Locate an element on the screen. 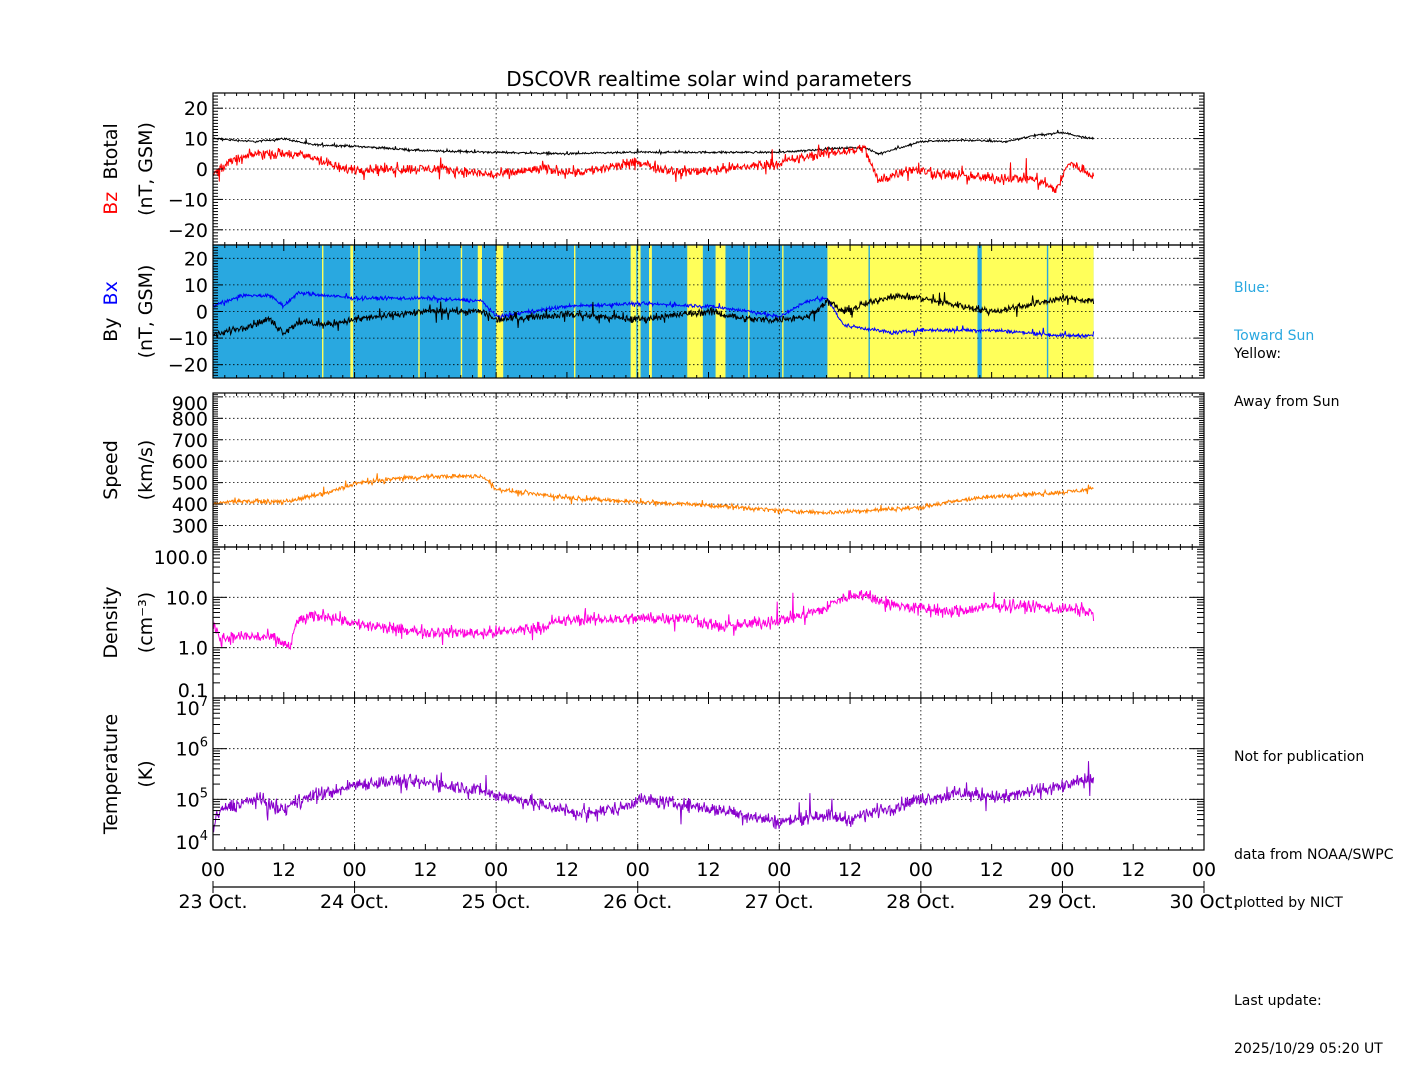  note-plotted-by: plotted by NICT is located at coordinates (1288, 903).